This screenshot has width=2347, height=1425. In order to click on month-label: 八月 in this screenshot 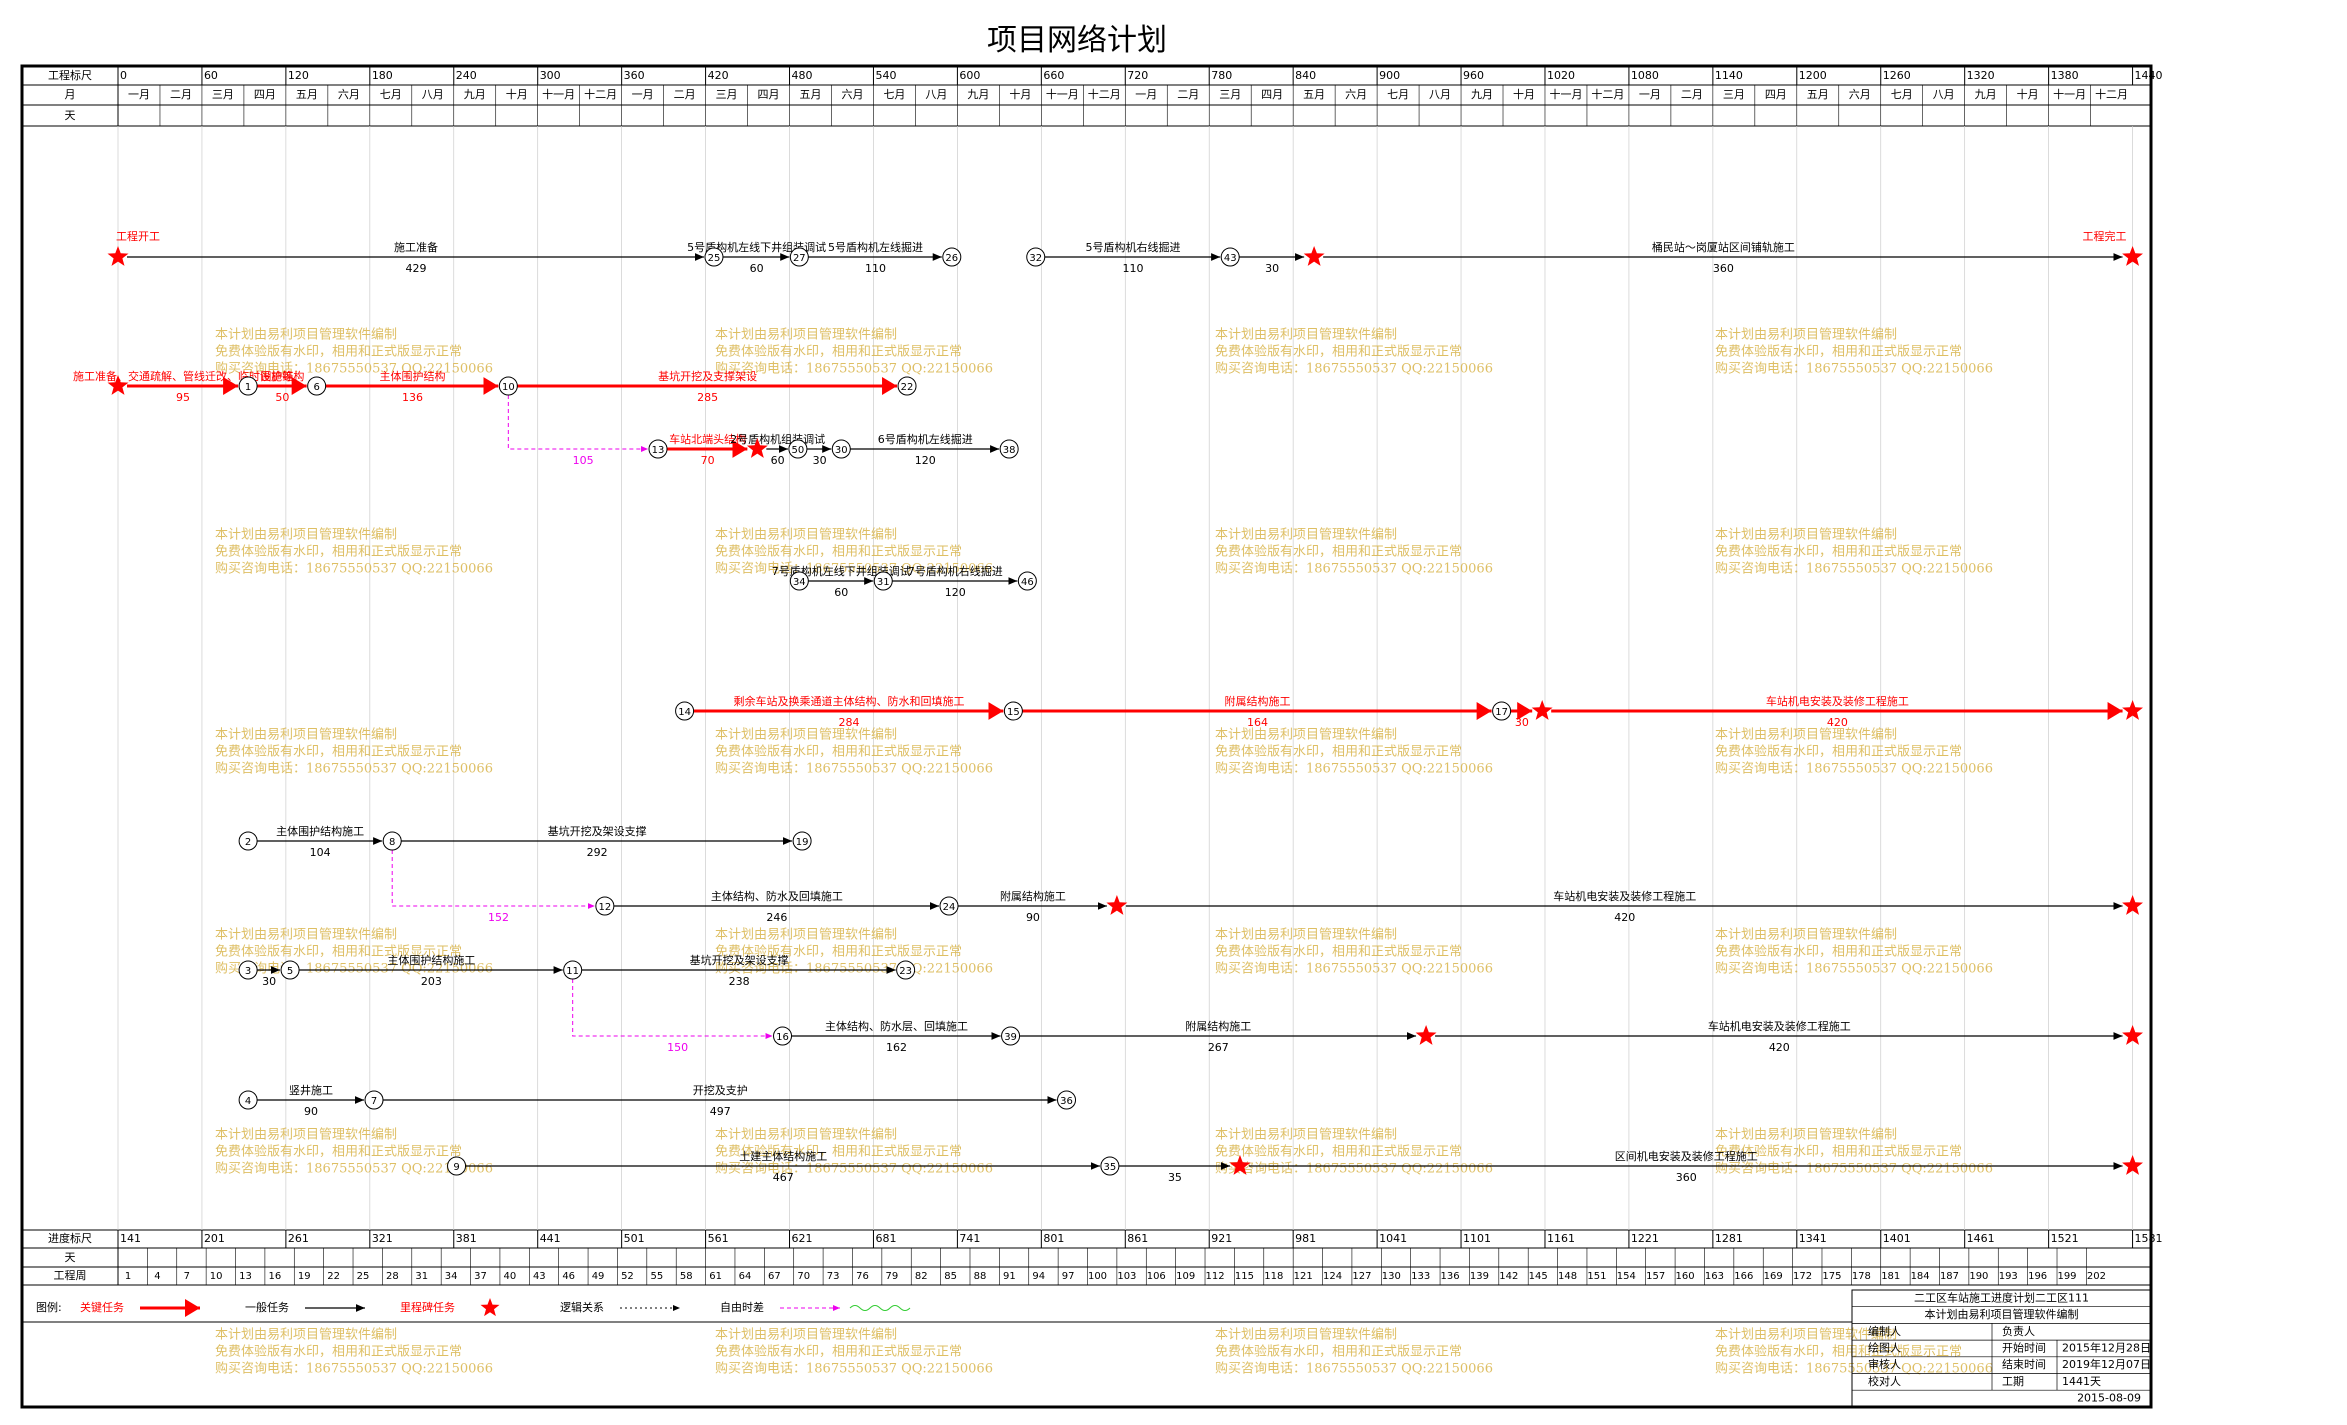, I will do `click(433, 94)`.